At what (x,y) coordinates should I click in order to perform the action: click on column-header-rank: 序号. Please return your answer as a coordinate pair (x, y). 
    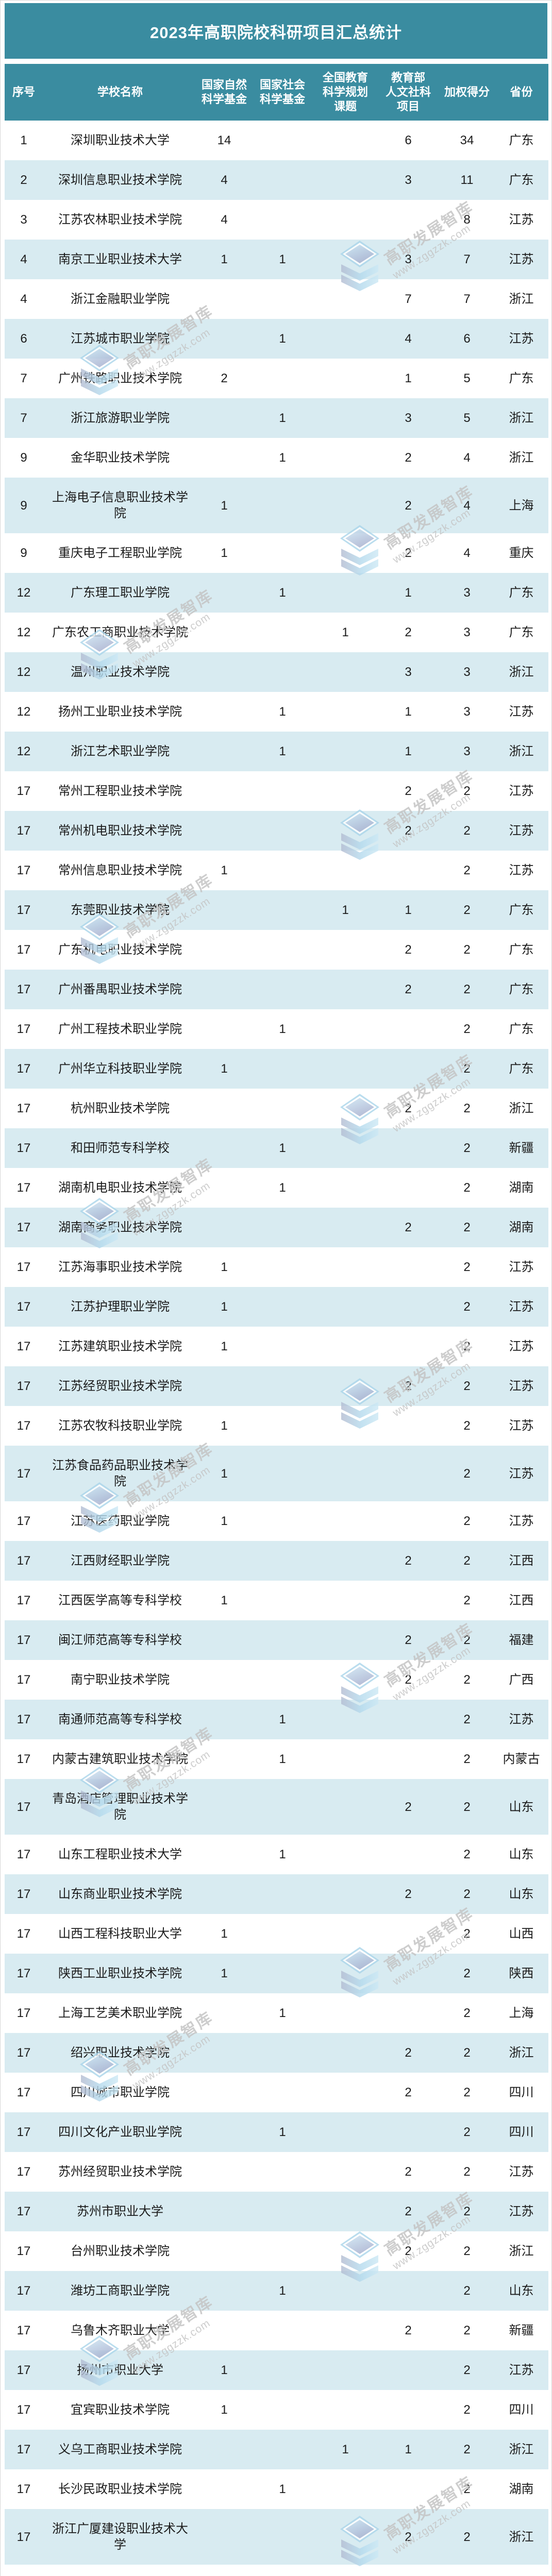
    Looking at the image, I should click on (24, 92).